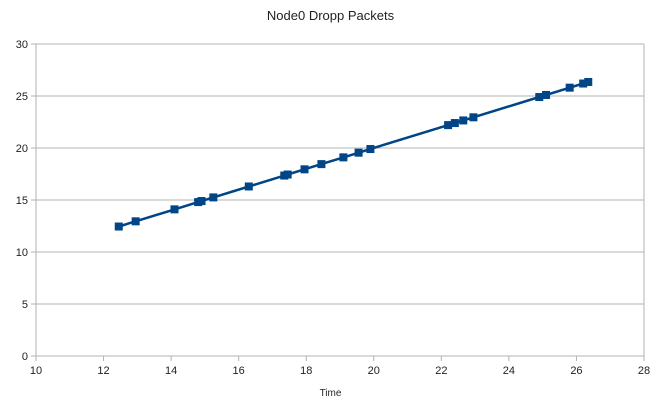 The height and width of the screenshot is (401, 661). I want to click on chart-title: Node0 Dropp Packets, so click(330, 15).